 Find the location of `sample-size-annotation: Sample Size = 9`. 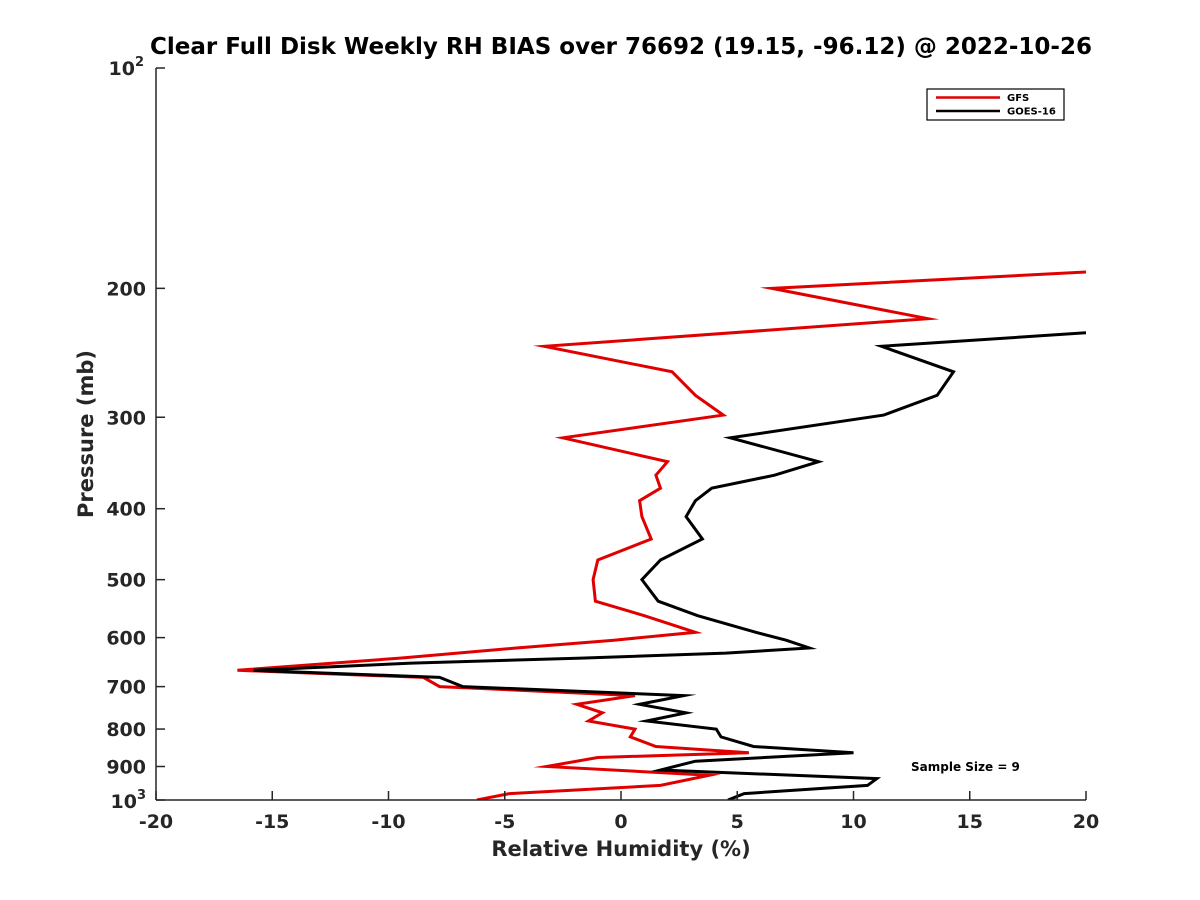

sample-size-annotation: Sample Size = 9 is located at coordinates (965, 767).